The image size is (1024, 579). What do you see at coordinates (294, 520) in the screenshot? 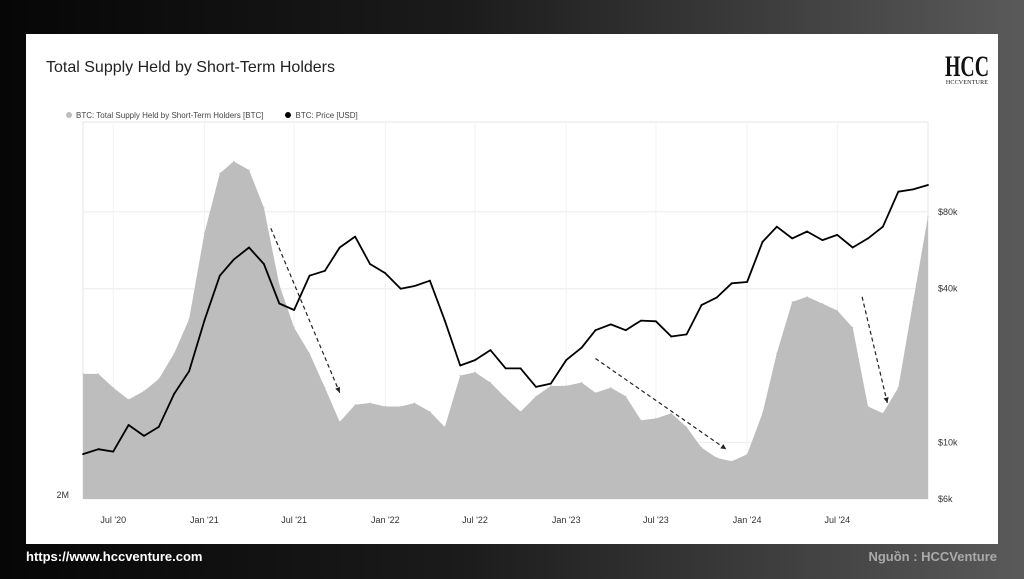
I see `x-tick-label-2: Jul '21` at bounding box center [294, 520].